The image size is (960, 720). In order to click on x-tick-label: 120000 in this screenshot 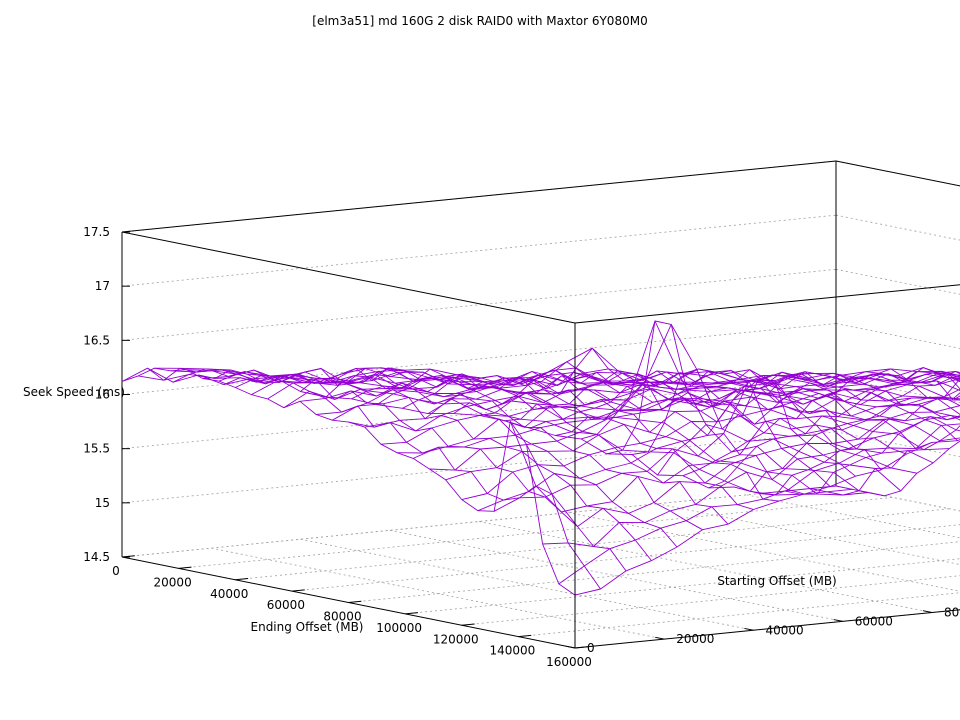, I will do `click(456, 639)`.